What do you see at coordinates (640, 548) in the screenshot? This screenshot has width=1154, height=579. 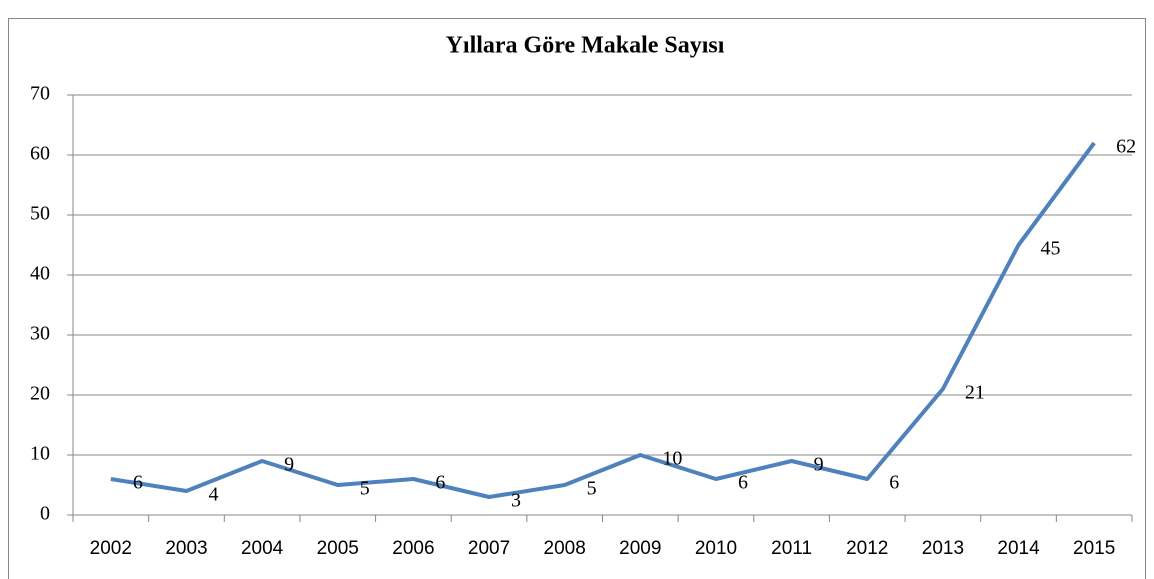 I see `x-tick-label: 2009` at bounding box center [640, 548].